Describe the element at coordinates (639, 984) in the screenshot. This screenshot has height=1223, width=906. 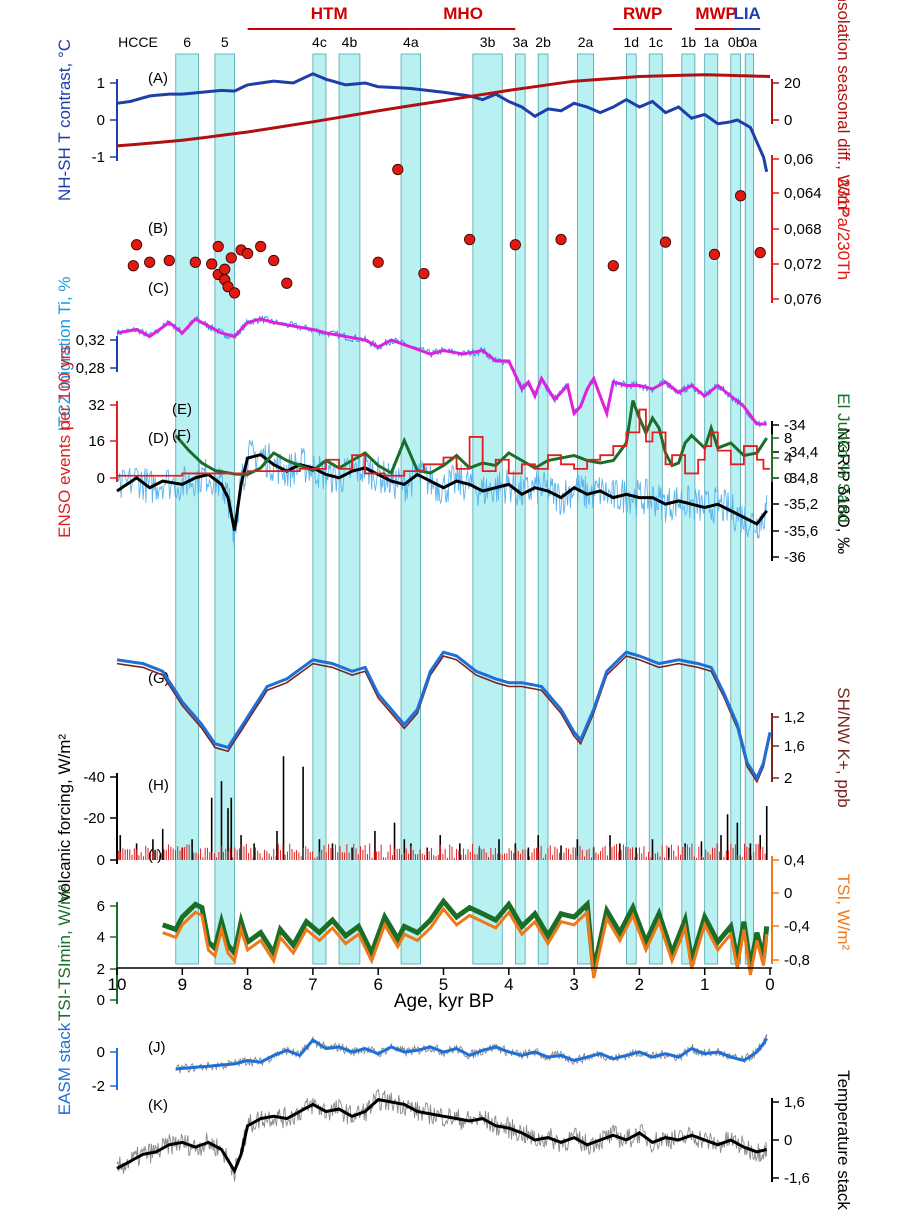
I see `x-tick-label: 2` at that location.